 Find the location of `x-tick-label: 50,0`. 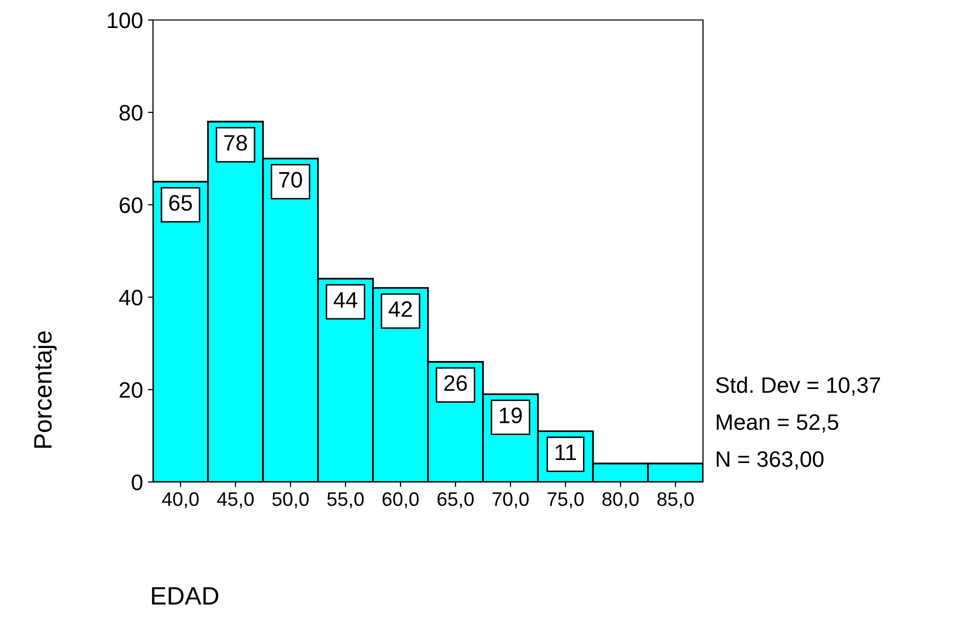

x-tick-label: 50,0 is located at coordinates (290, 500).